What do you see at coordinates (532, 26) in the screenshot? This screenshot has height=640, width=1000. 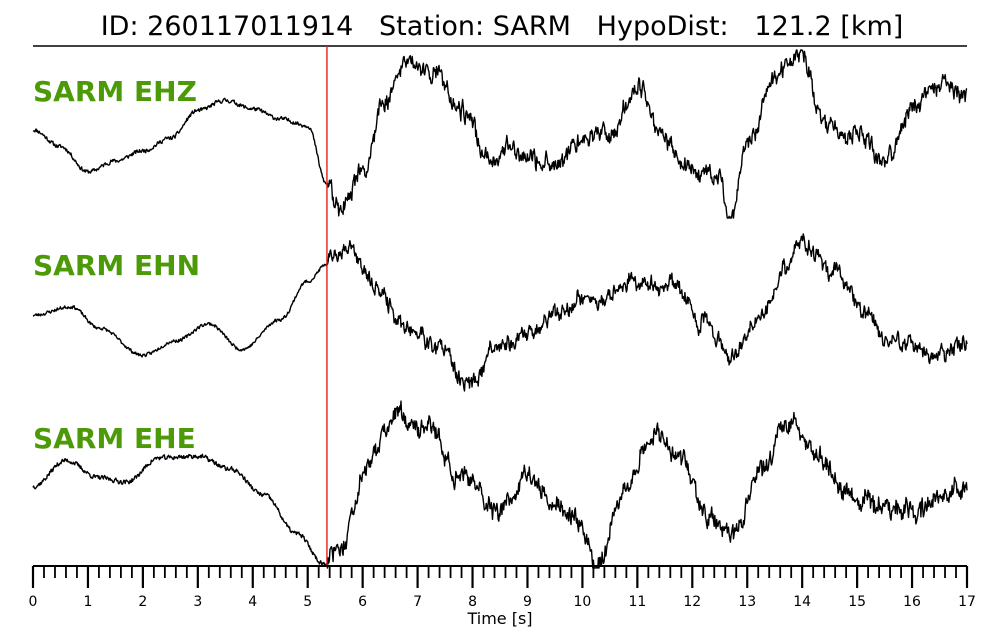 I see `station-code: SARM` at bounding box center [532, 26].